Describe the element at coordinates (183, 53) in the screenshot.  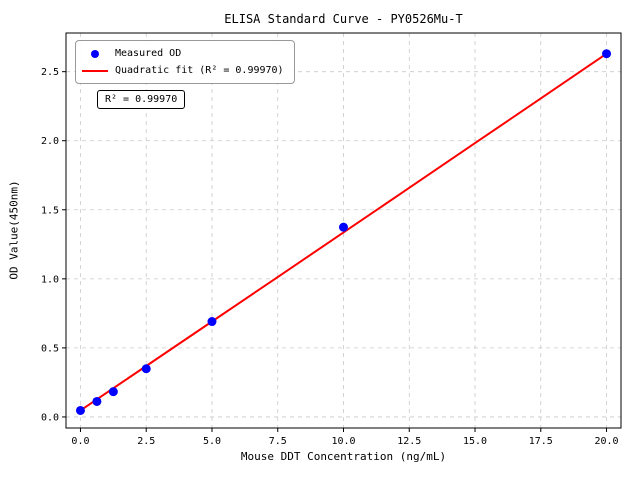
I see `legend-item-measured-od: Measured OD` at that location.